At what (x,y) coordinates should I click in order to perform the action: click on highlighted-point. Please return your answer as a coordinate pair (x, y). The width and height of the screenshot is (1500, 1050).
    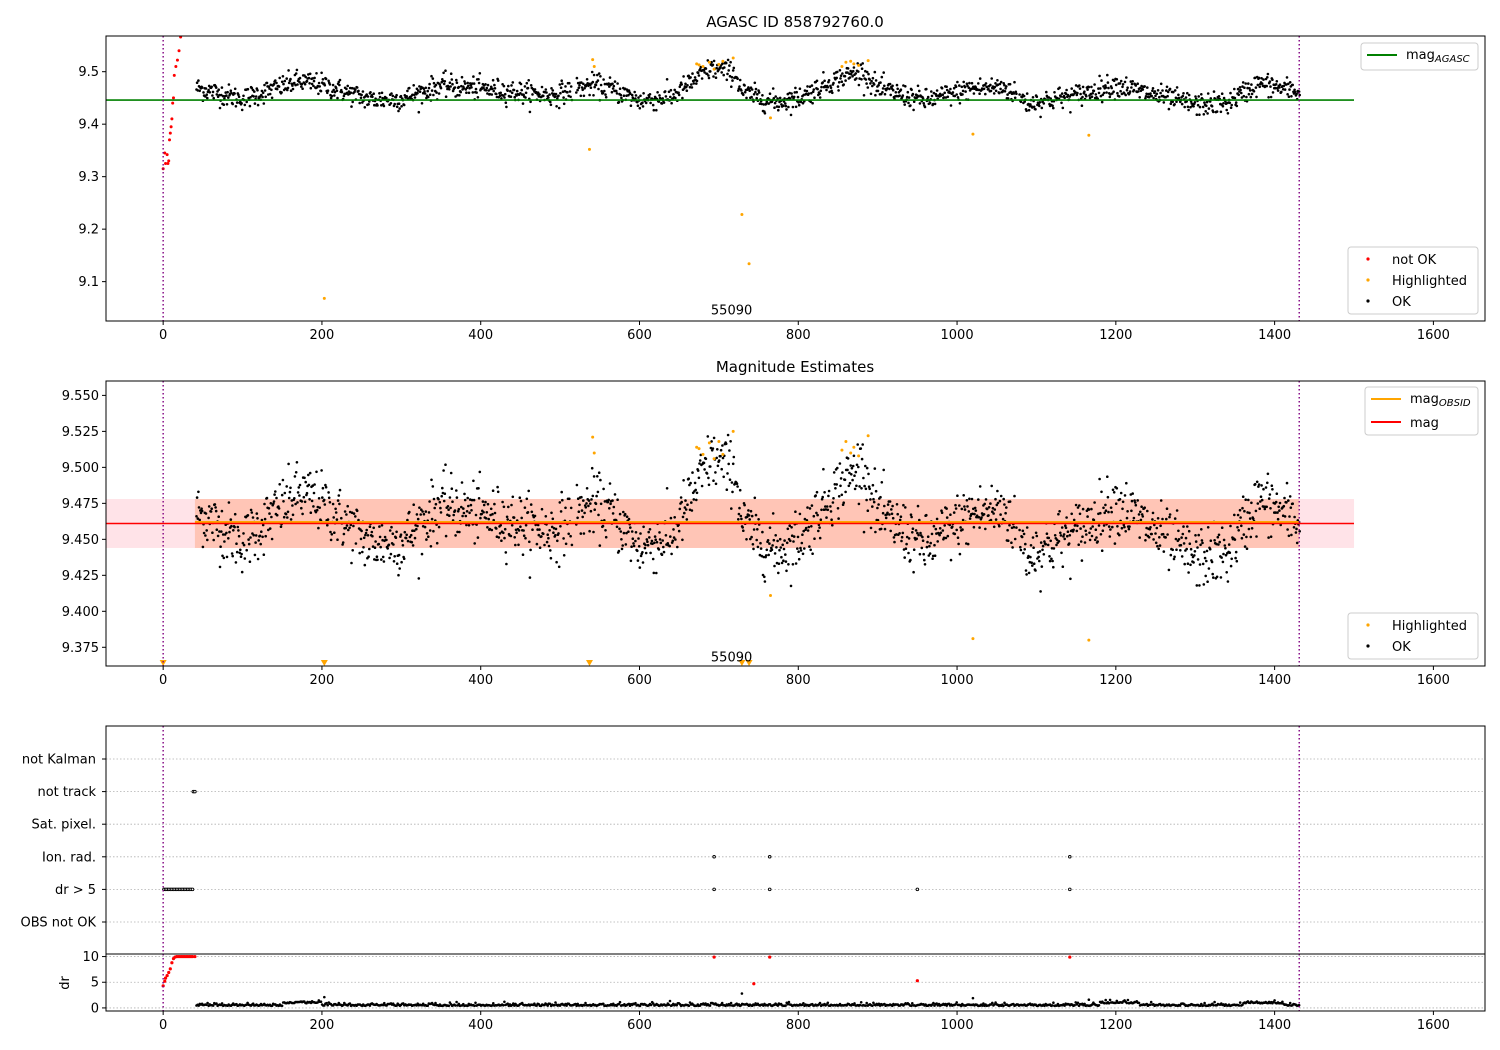
    Looking at the image, I should click on (593, 60).